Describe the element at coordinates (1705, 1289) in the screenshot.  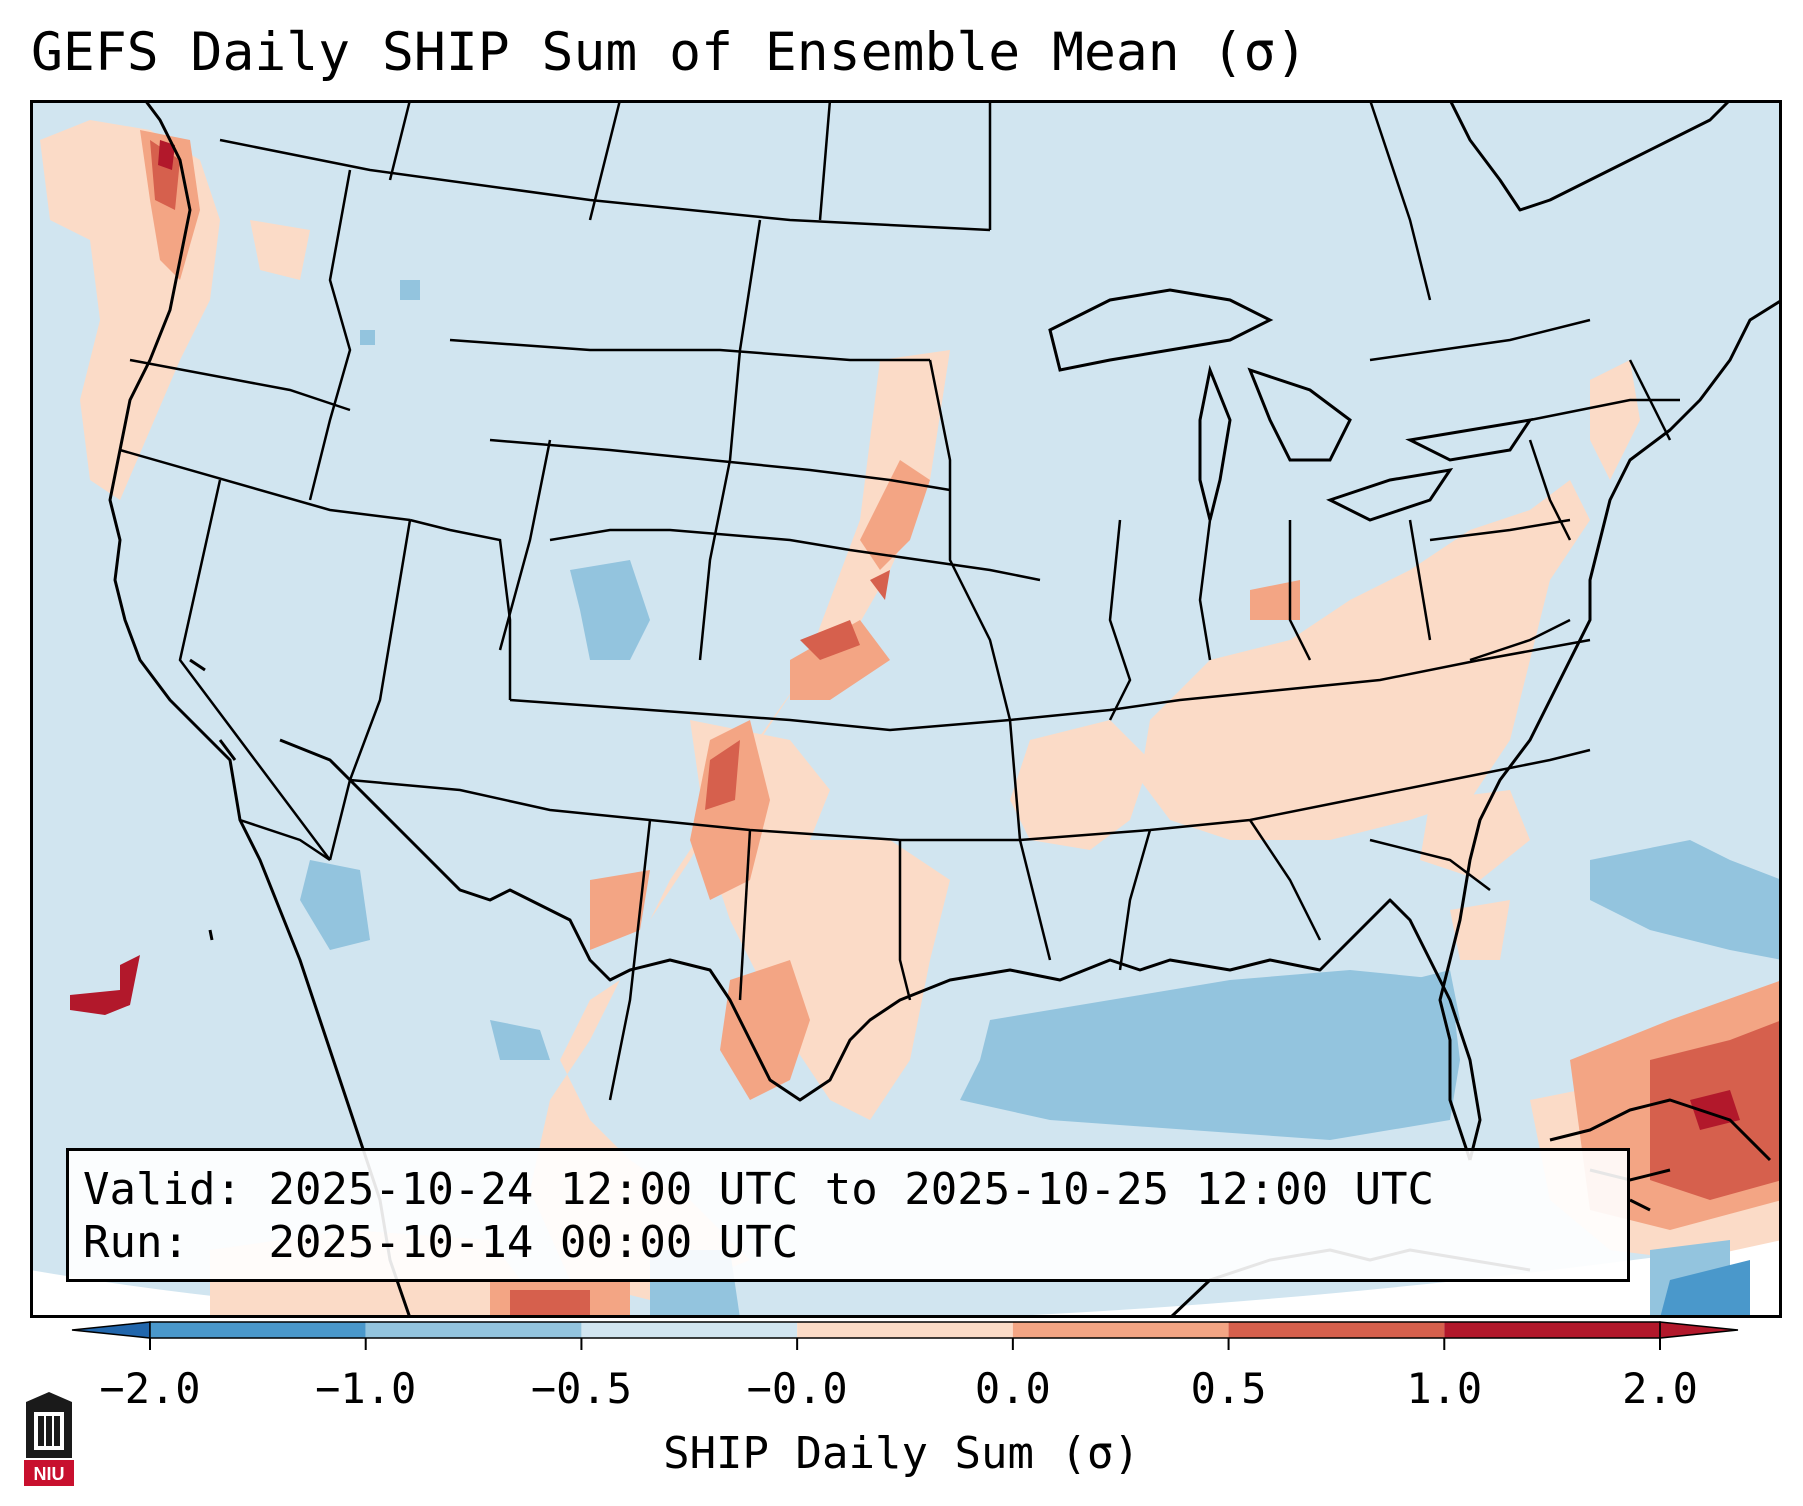
I see `anomaly-strong-negative` at that location.